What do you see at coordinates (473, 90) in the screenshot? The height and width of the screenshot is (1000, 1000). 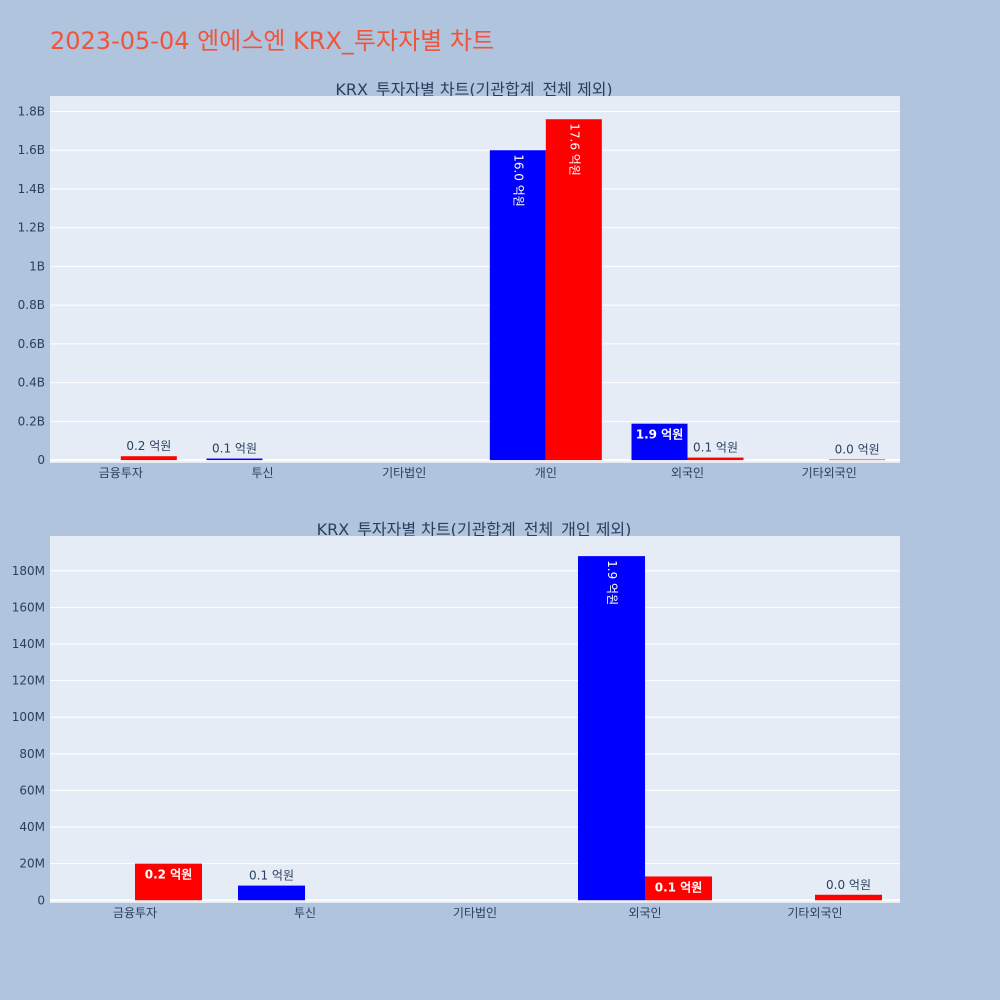 I see `chart-title: KRX_투자자별 차트(기관합계_전체 제외)` at bounding box center [473, 90].